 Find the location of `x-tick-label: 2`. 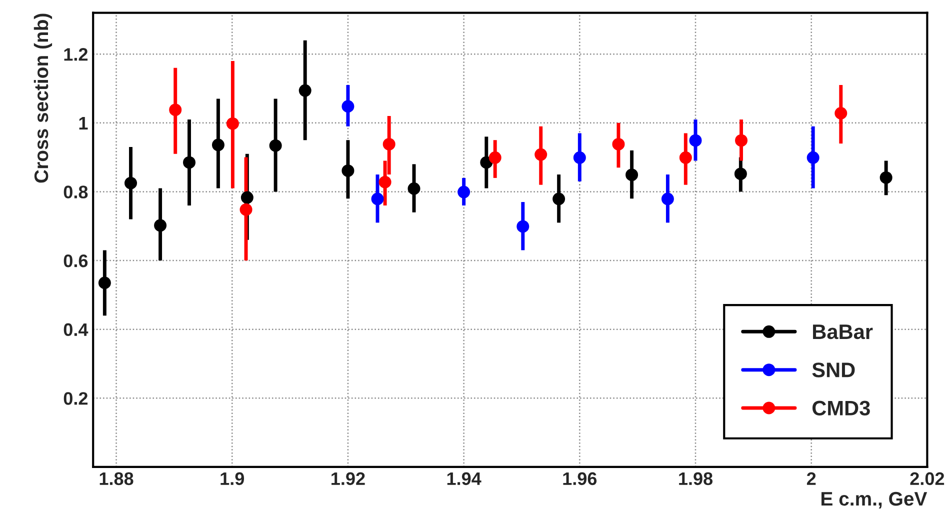

x-tick-label: 2 is located at coordinates (811, 478).